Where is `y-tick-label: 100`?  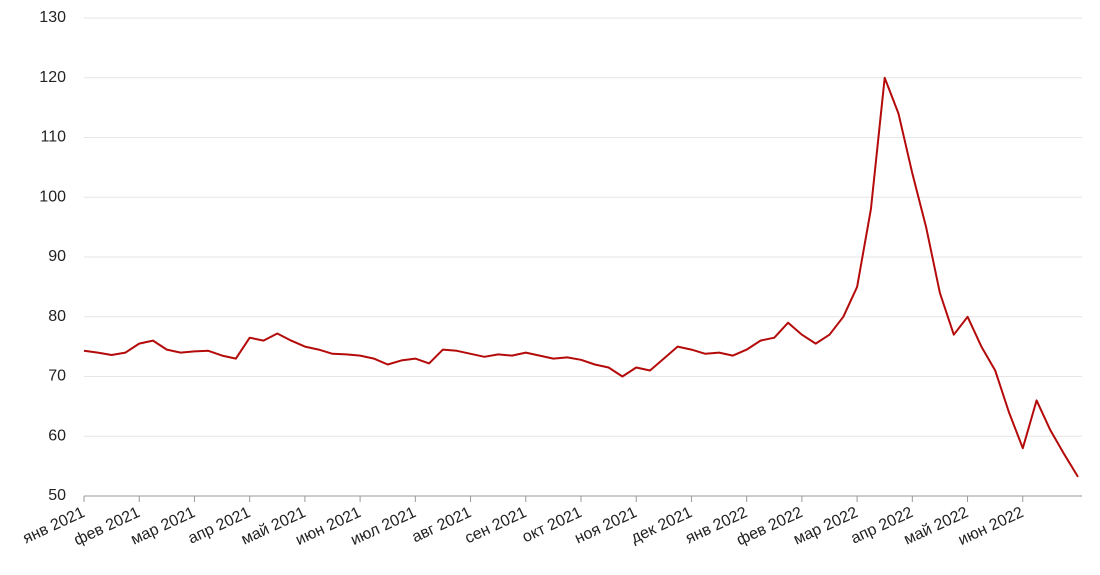
y-tick-label: 100 is located at coordinates (52, 196).